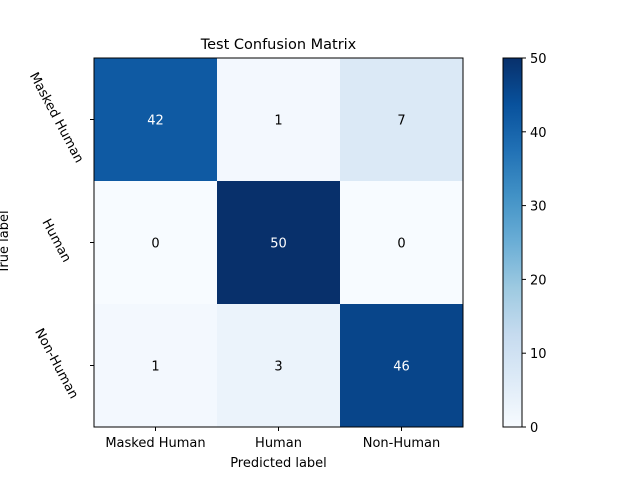 This screenshot has width=640, height=480. Describe the element at coordinates (538, 133) in the screenshot. I see `colorbar-tick-label: 40` at that location.